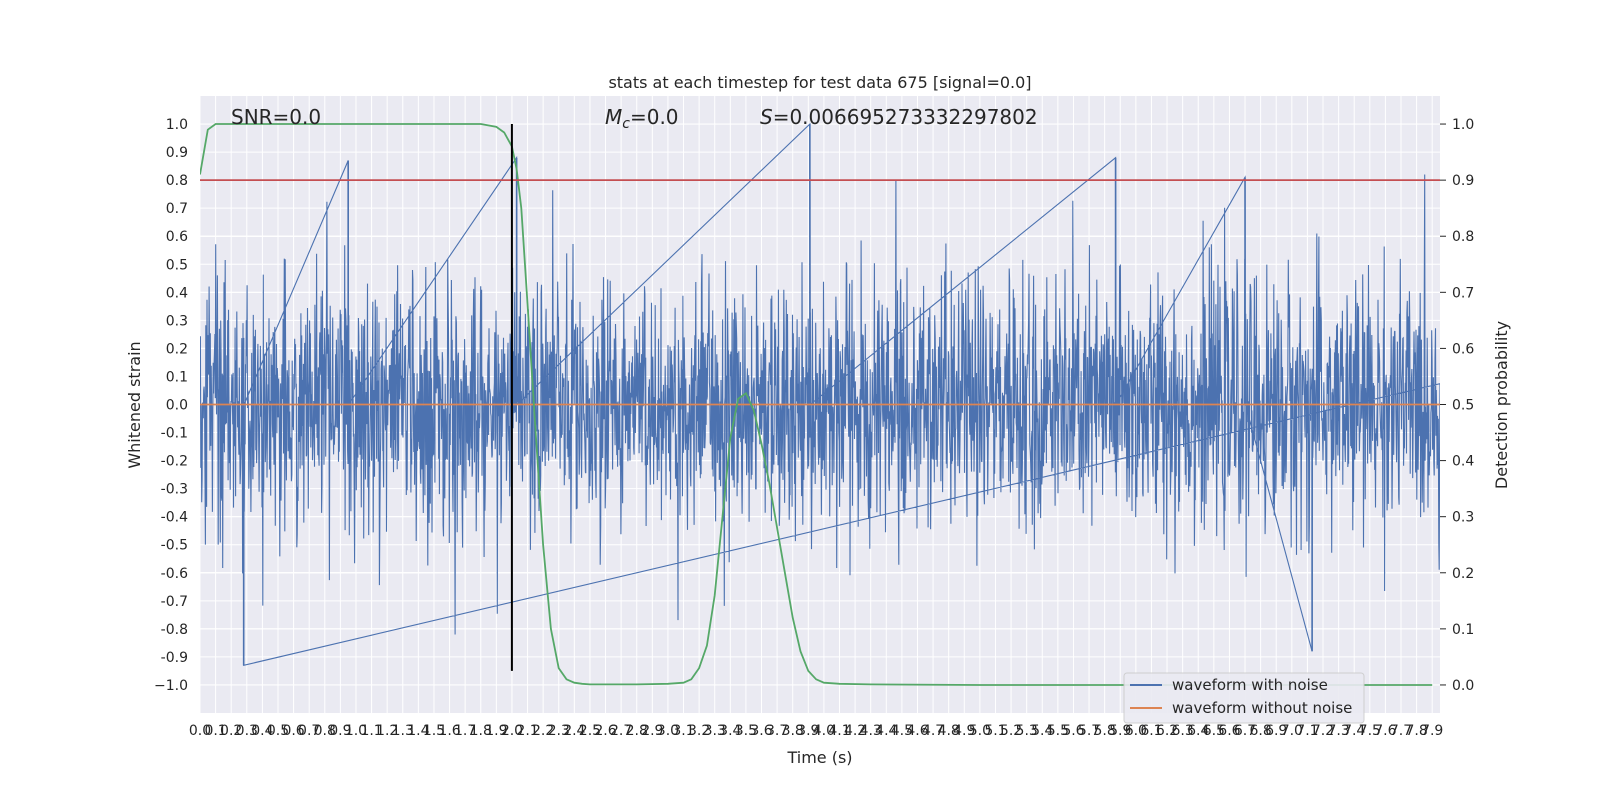  What do you see at coordinates (278, 731) in the screenshot?
I see `x-tick-label: 0.5` at bounding box center [278, 731].